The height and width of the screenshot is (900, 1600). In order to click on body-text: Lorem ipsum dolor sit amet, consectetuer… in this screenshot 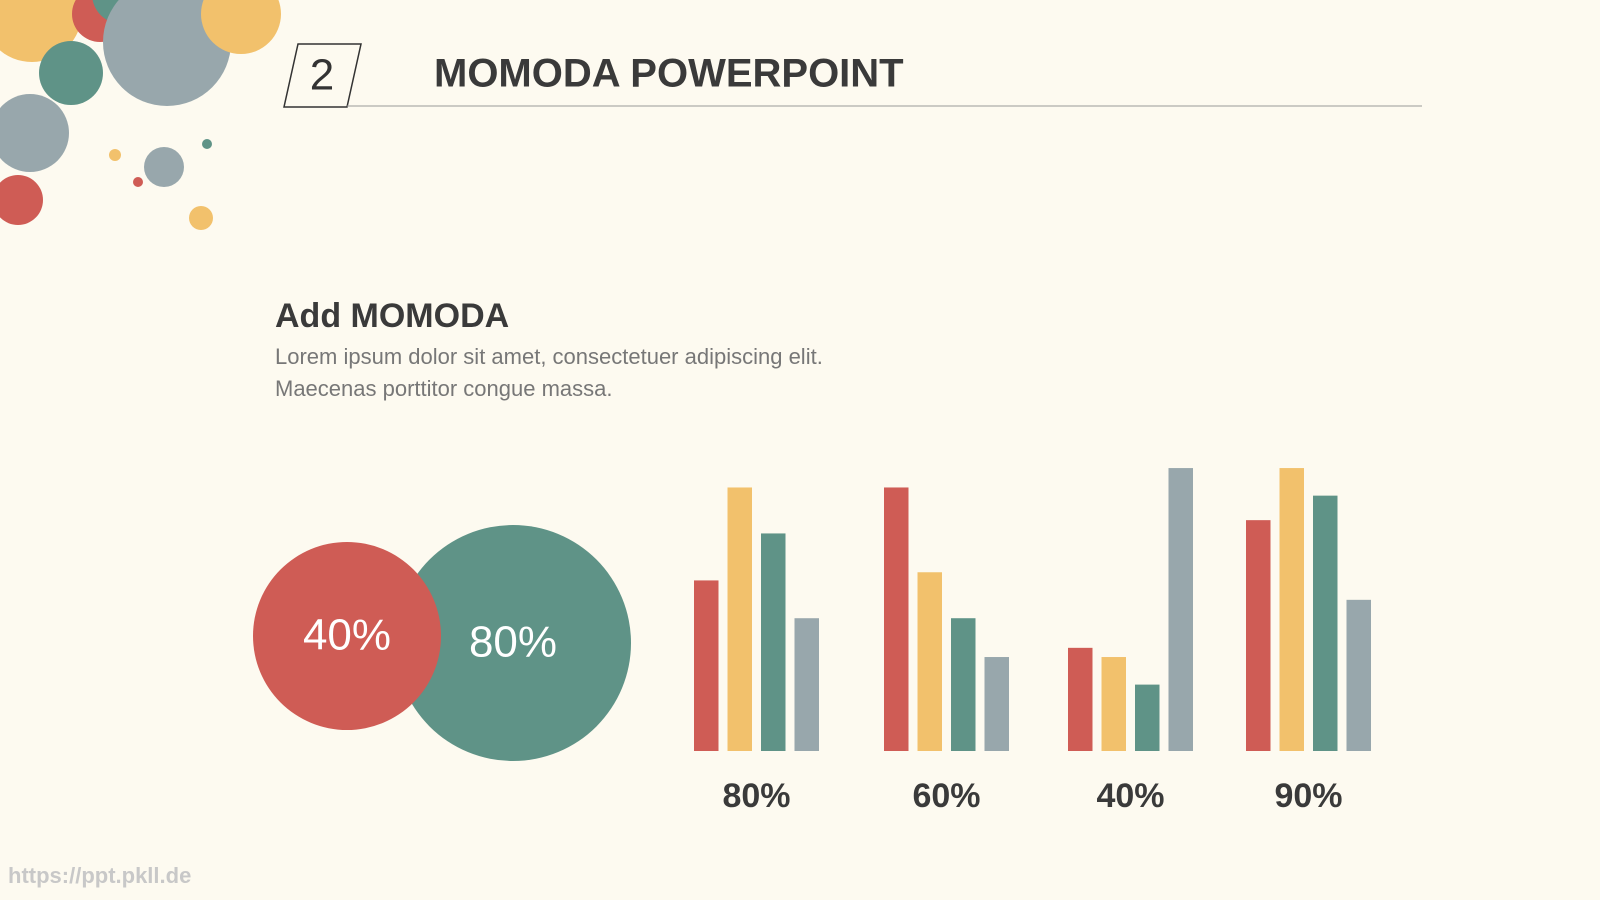, I will do `click(549, 356)`.